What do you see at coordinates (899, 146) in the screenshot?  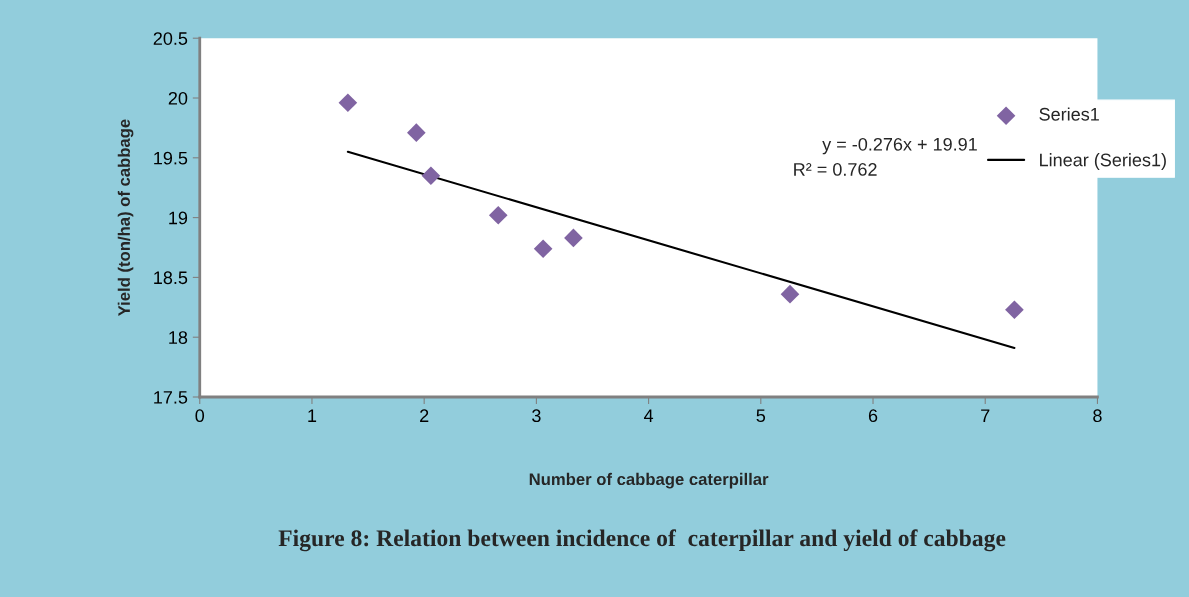 I see `annotation: y = -0.276x + 19.91` at bounding box center [899, 146].